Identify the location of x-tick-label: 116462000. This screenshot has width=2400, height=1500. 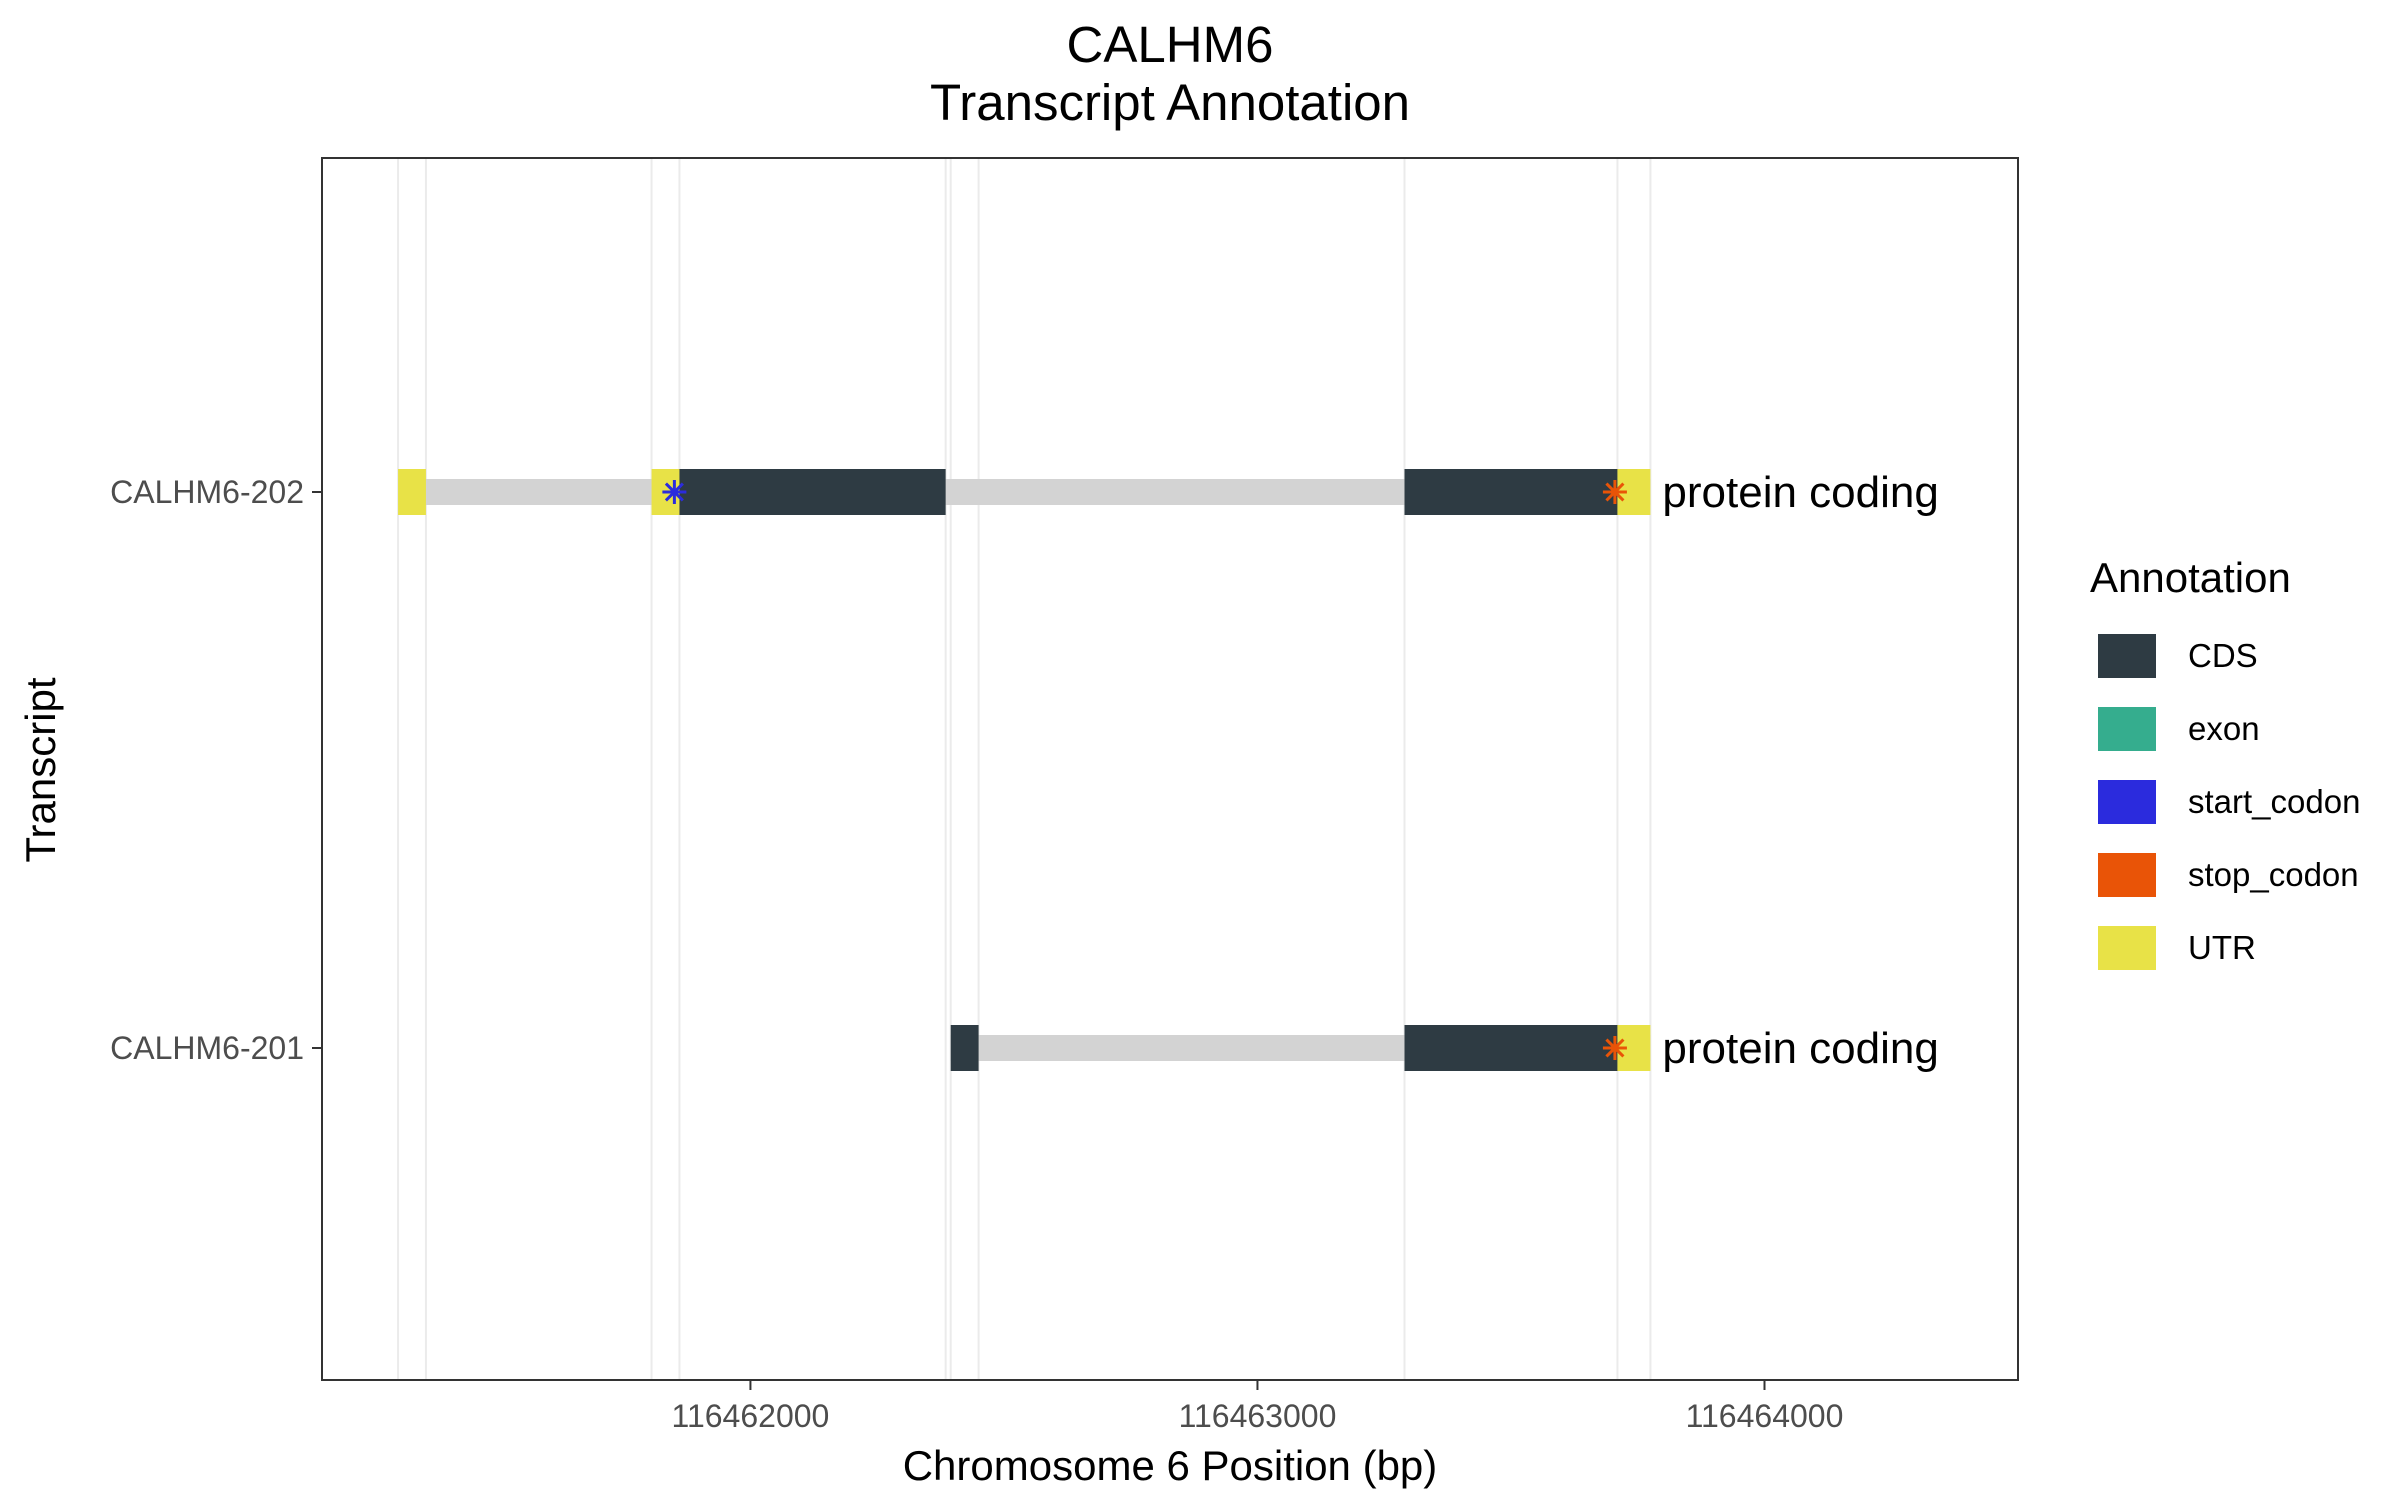
(751, 1416).